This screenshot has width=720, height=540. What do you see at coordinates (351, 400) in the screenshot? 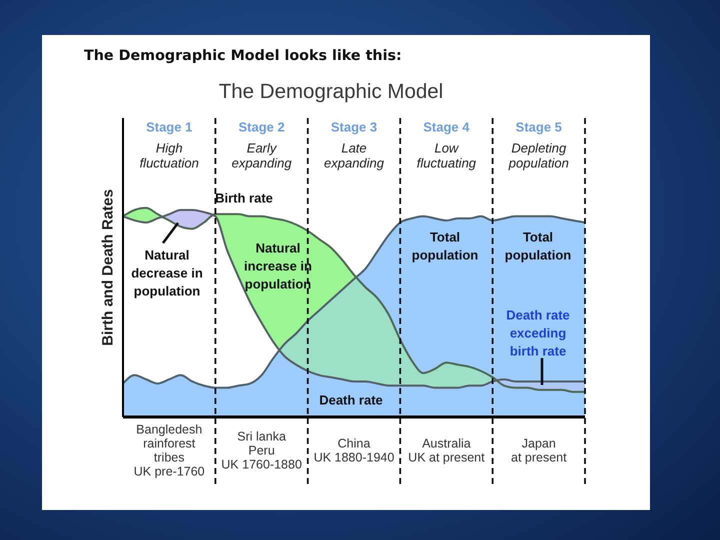
I see `annotation: Death rate` at bounding box center [351, 400].